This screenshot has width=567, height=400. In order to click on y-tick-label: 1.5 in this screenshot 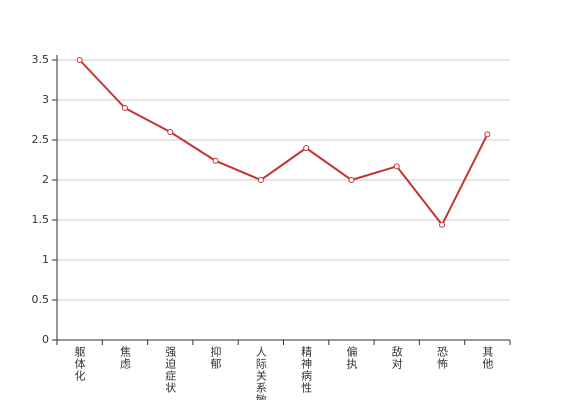, I will do `click(41, 219)`.